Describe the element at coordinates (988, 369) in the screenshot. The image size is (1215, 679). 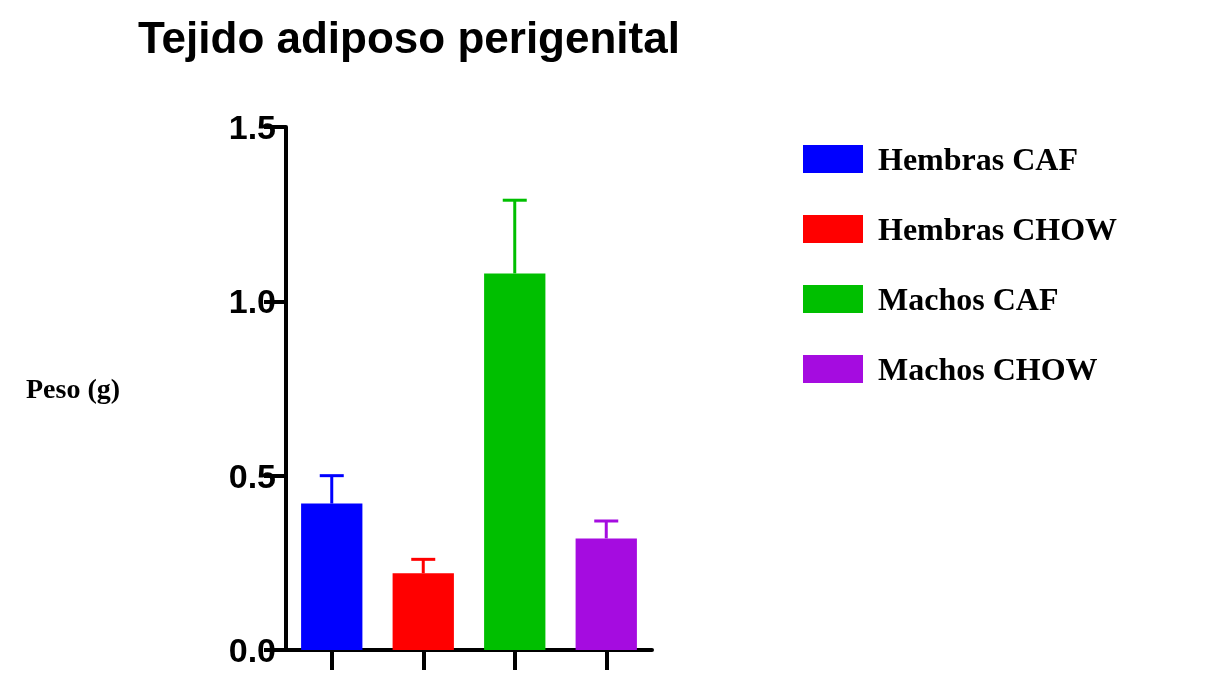
I see `legend-label: Machos CHOW` at that location.